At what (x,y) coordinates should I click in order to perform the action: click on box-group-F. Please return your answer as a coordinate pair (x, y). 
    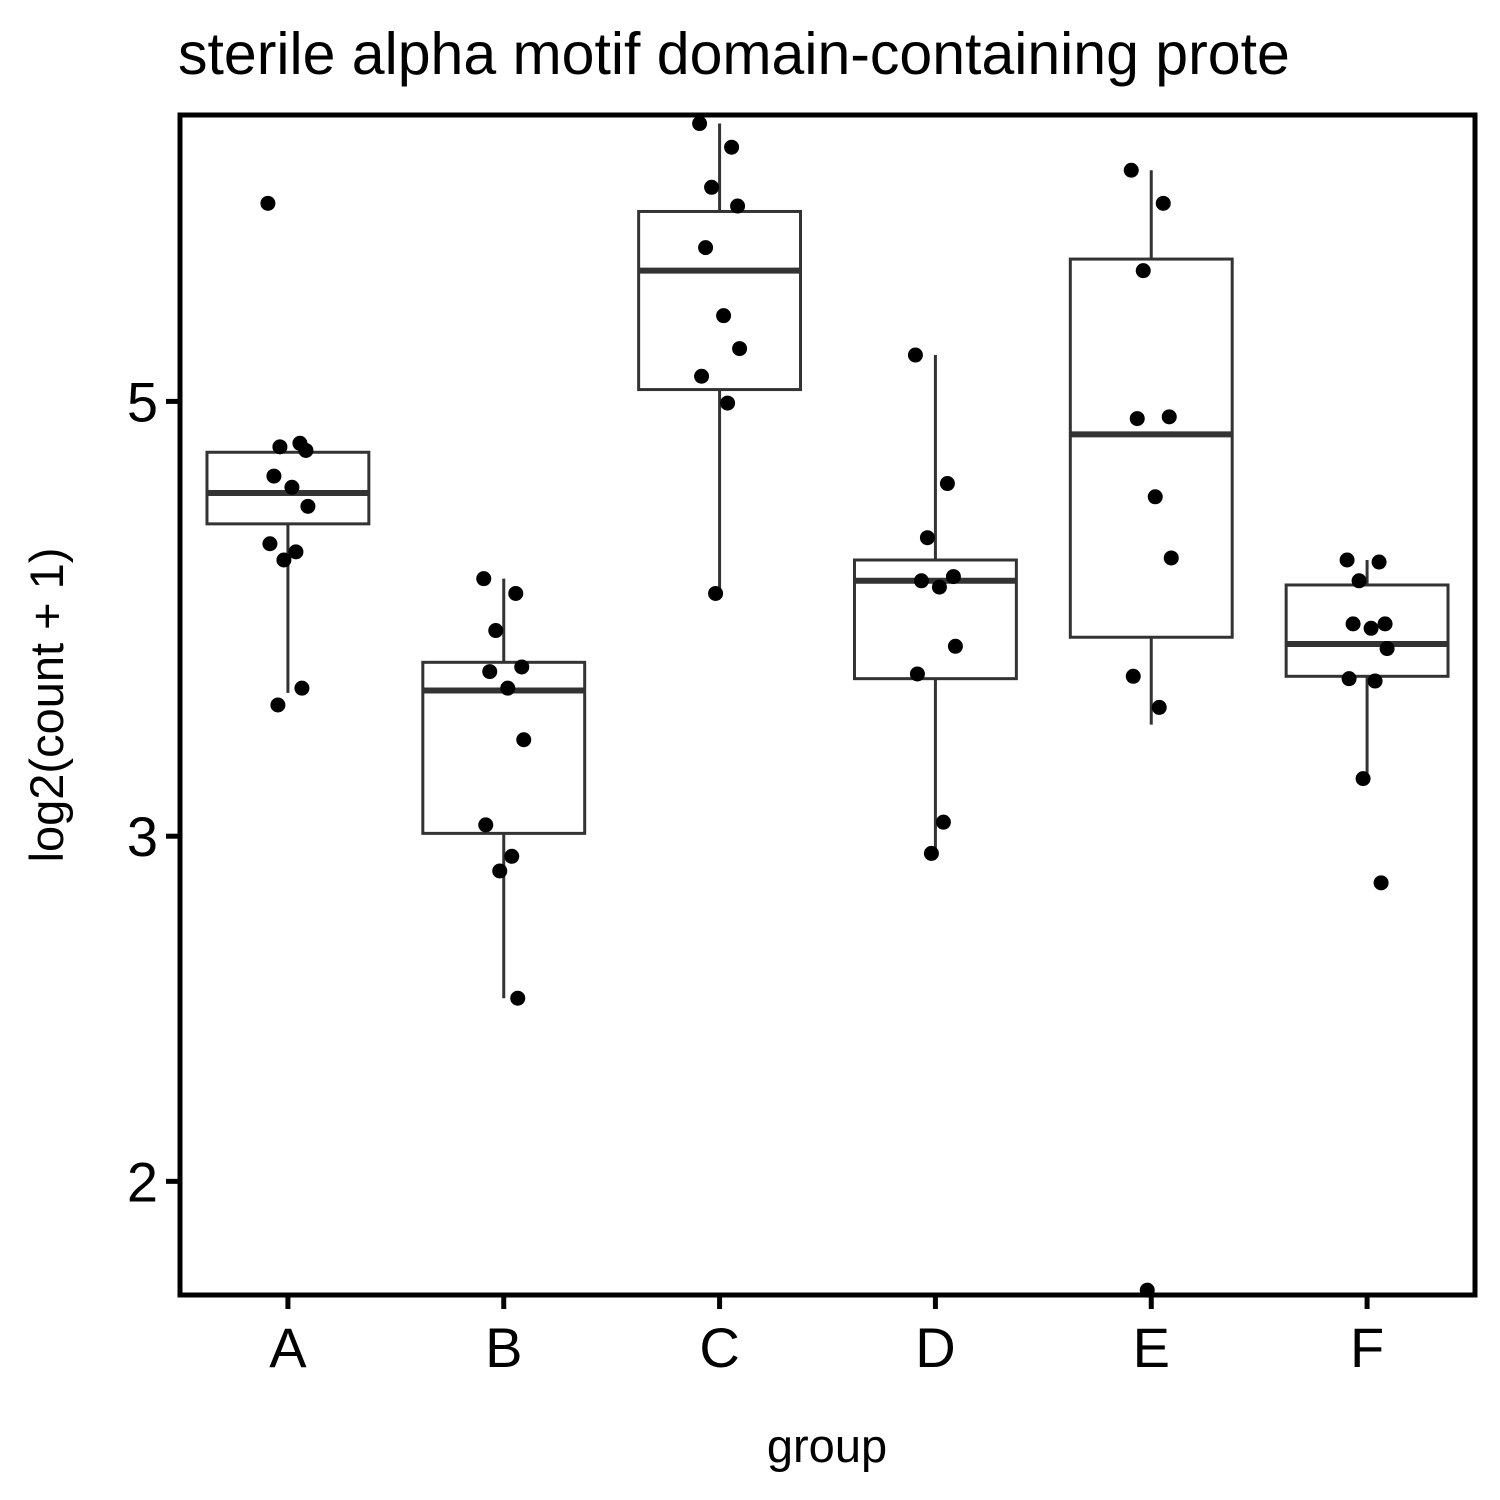
    Looking at the image, I should click on (1367, 721).